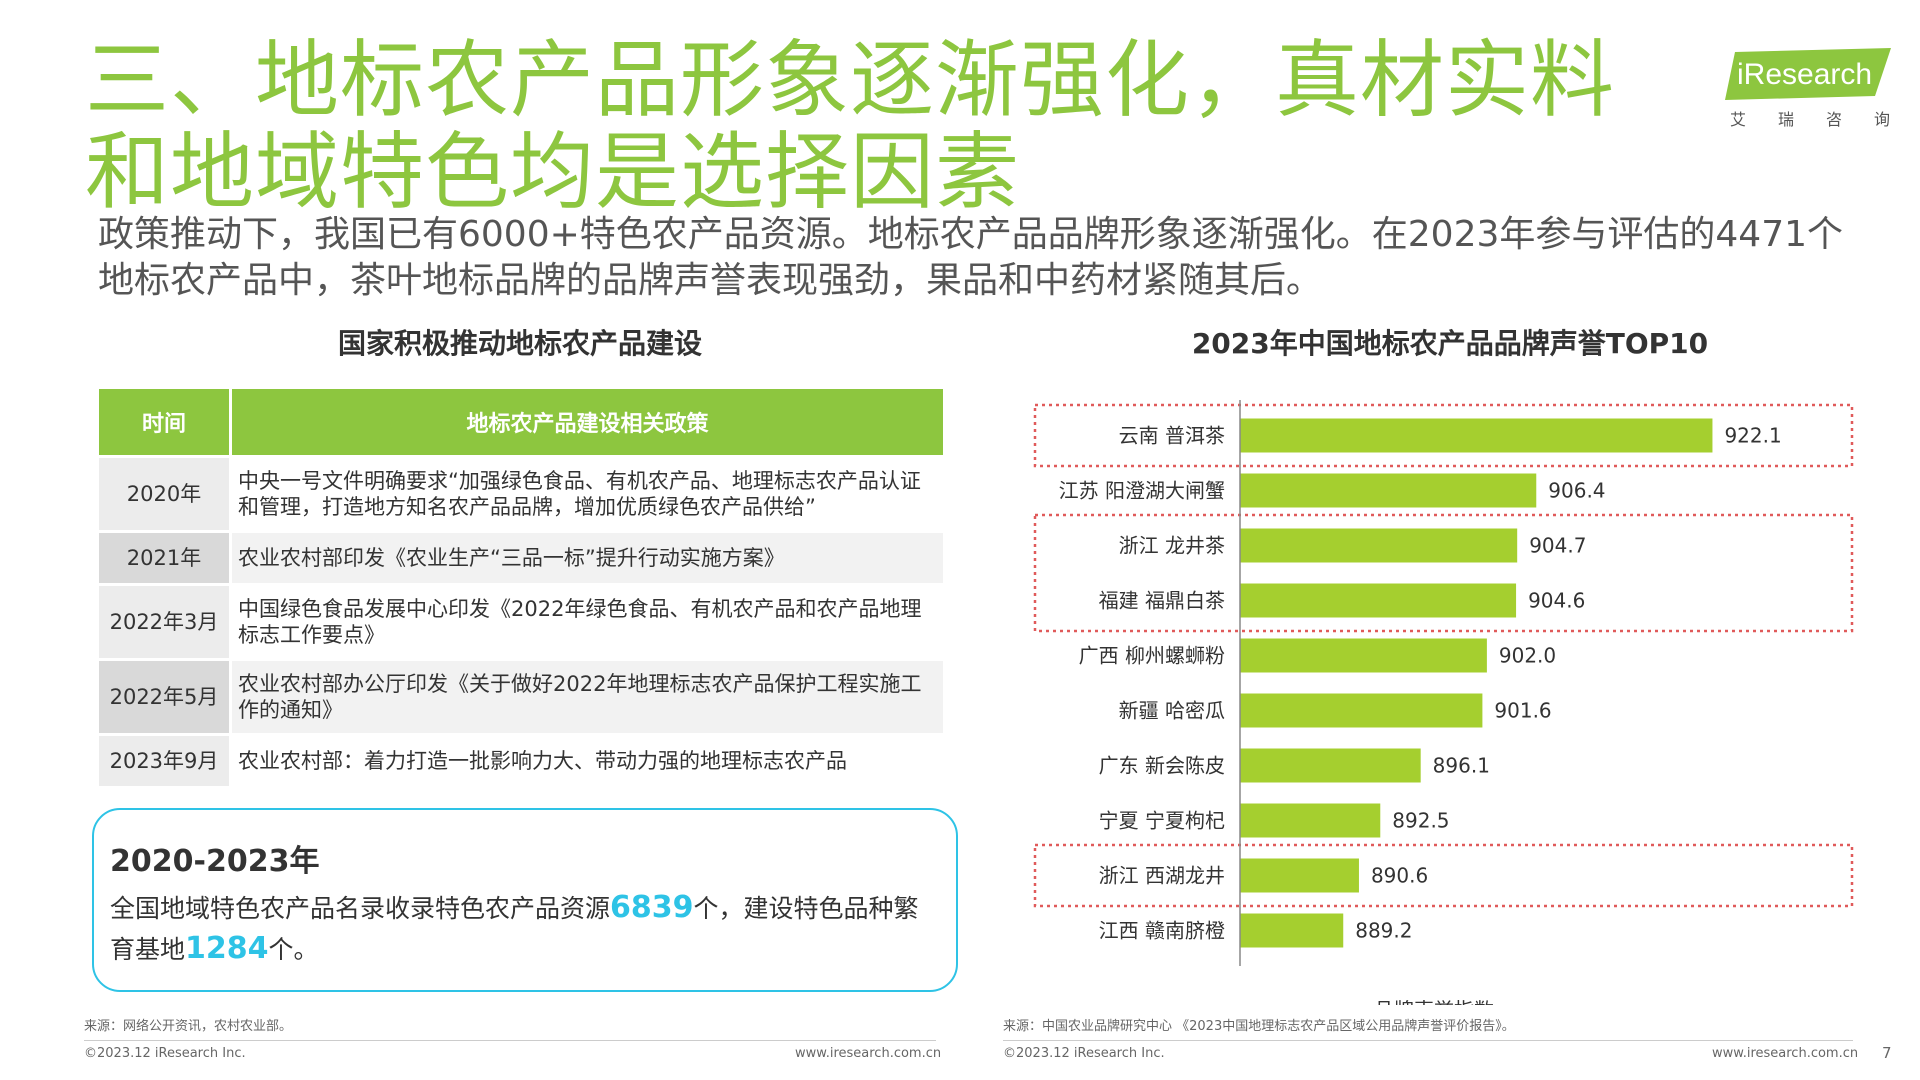  I want to click on category-label: 浙江 龙井茶, so click(1172, 546).